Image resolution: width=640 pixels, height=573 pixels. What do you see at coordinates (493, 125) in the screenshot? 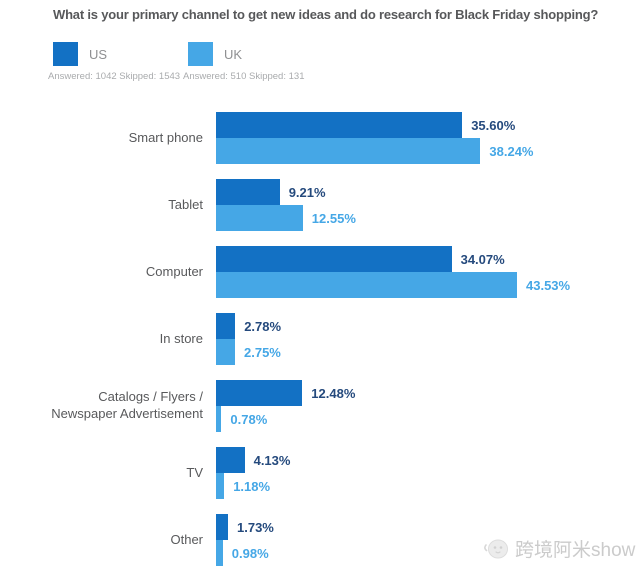
I see `value-label-us: 35.60%` at bounding box center [493, 125].